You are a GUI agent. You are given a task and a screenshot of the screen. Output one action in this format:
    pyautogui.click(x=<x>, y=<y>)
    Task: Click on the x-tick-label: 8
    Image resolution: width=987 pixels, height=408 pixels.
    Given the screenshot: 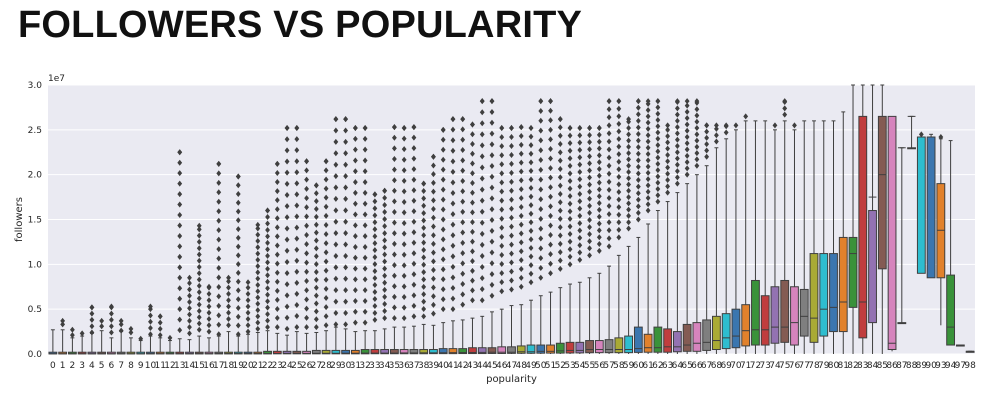 What is the action you would take?
    pyautogui.click(x=131, y=366)
    